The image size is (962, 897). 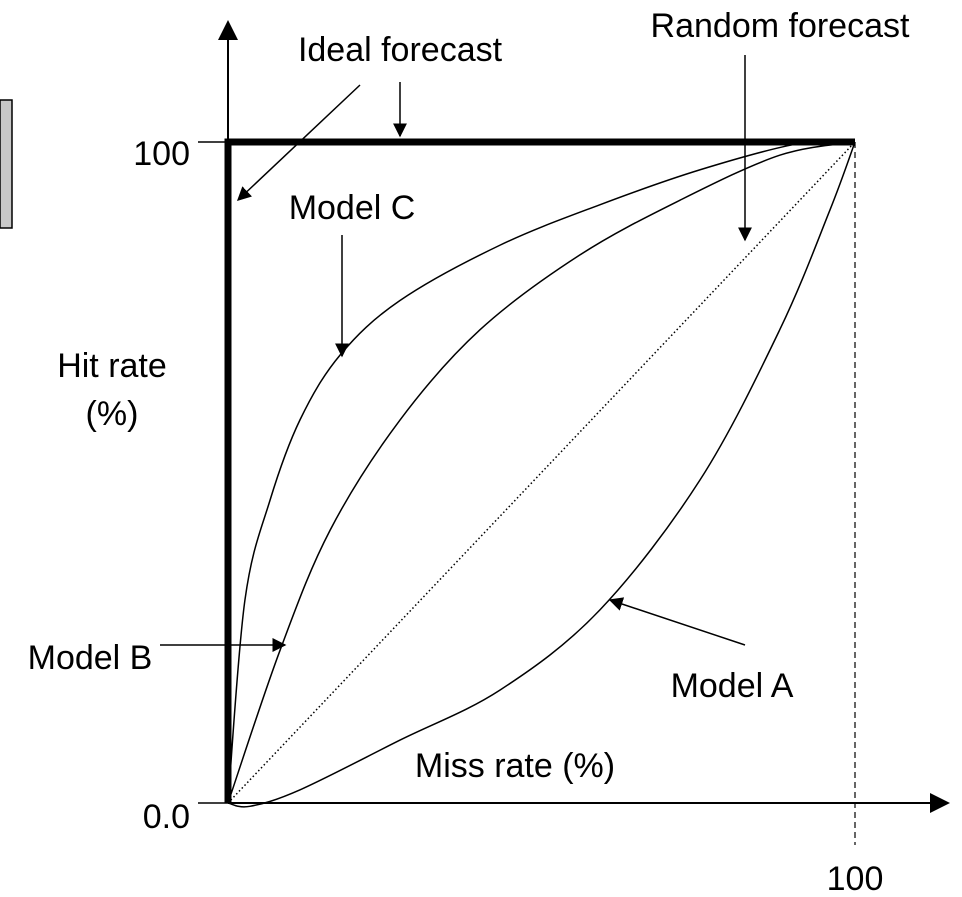 What do you see at coordinates (112, 390) in the screenshot?
I see `y-axis-label: Hit rate (%)` at bounding box center [112, 390].